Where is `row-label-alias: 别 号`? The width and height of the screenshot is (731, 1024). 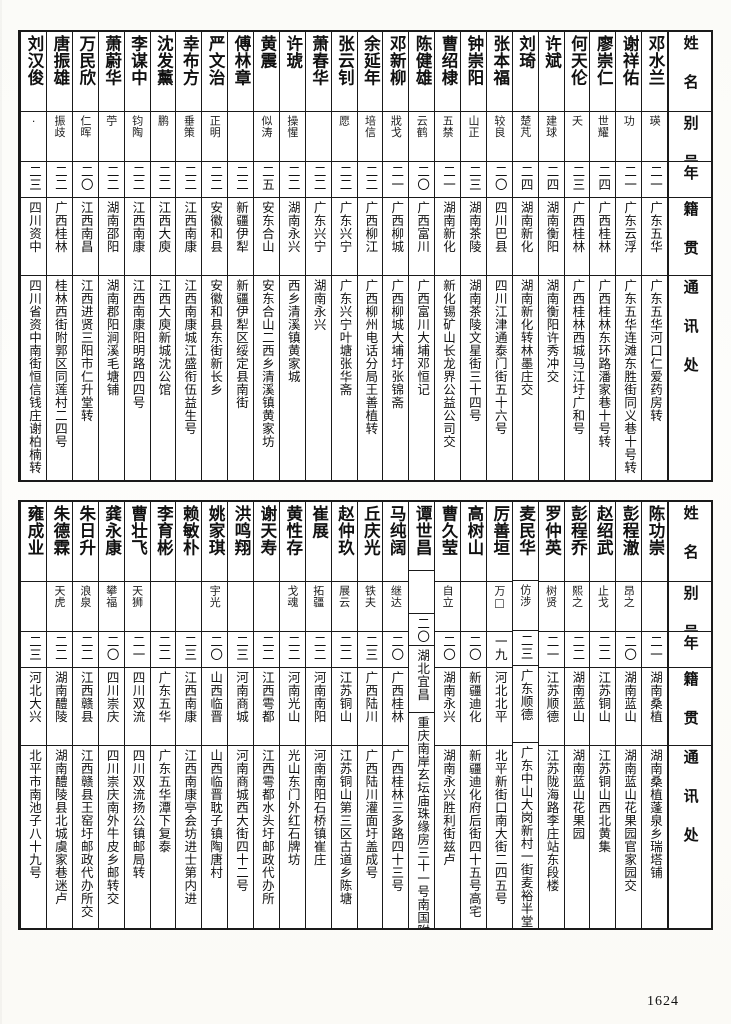
row-label-alias: 别 号 is located at coordinates (690, 607).